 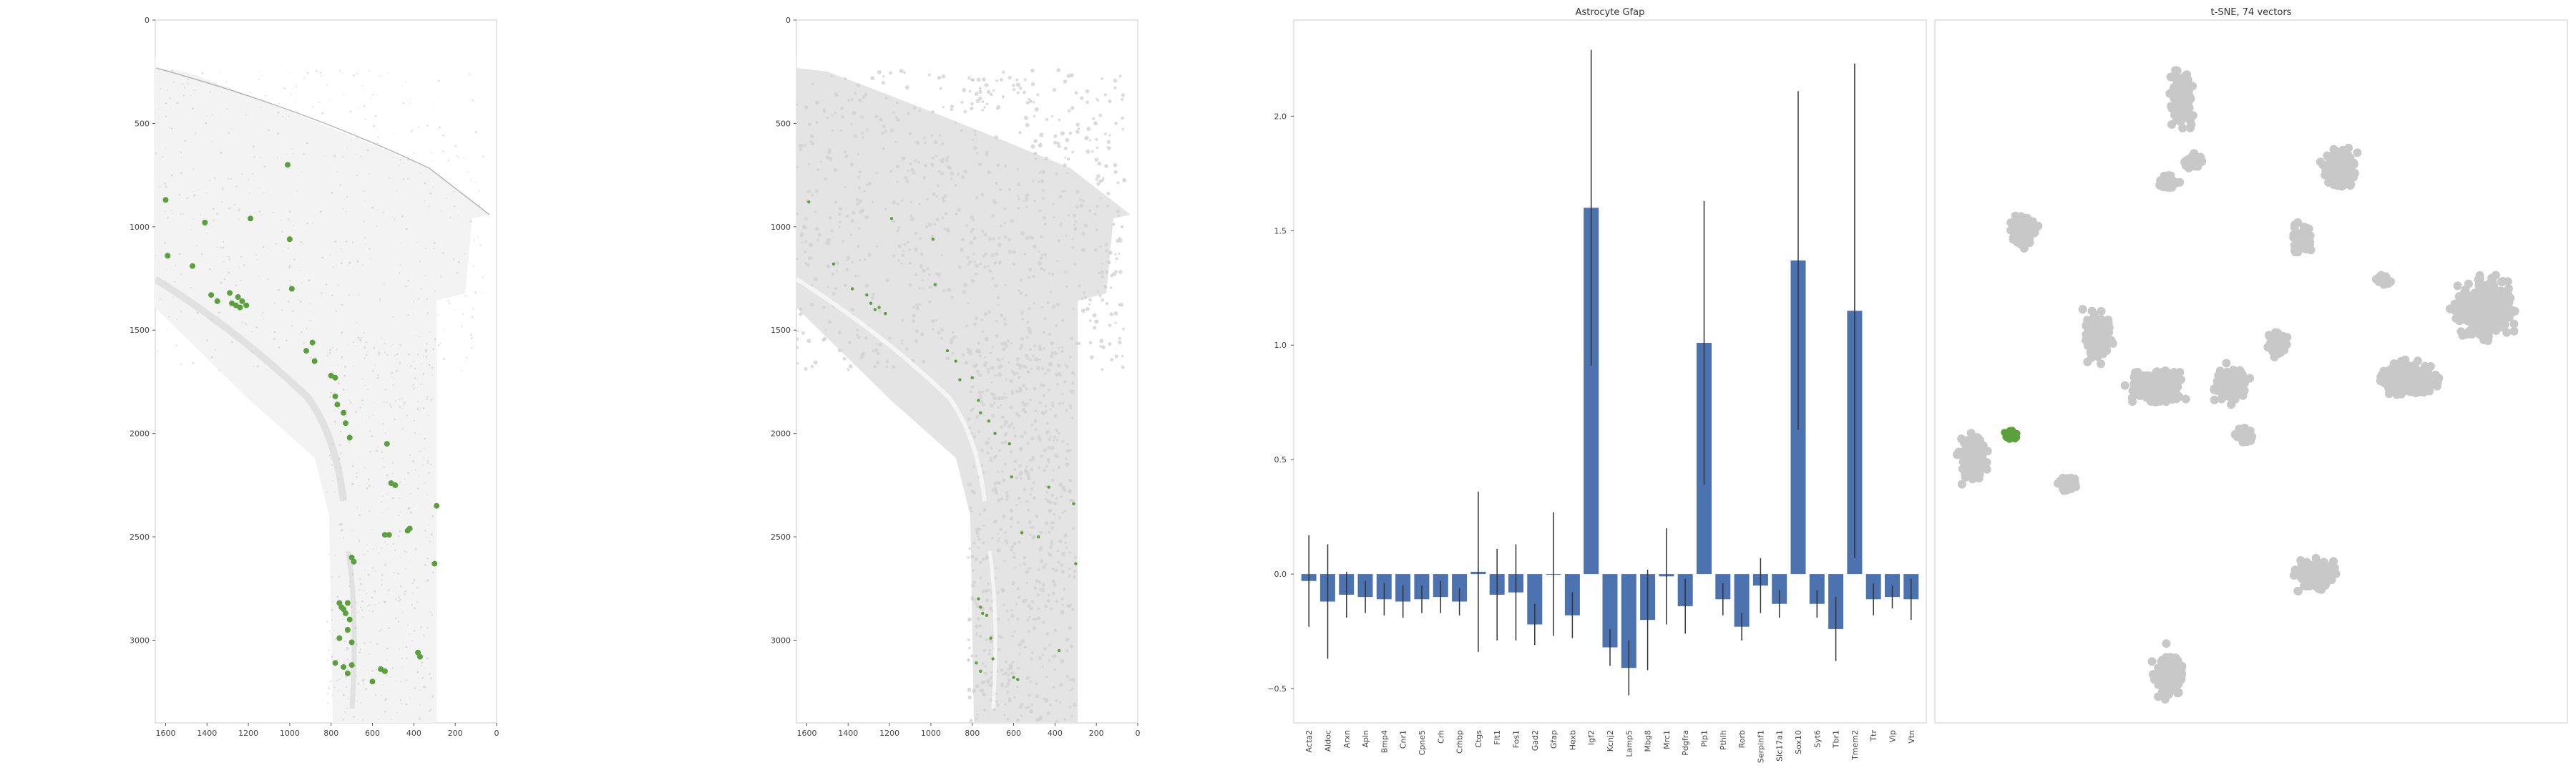 I want to click on x-tick-label: Igf2, so click(x=1591, y=737).